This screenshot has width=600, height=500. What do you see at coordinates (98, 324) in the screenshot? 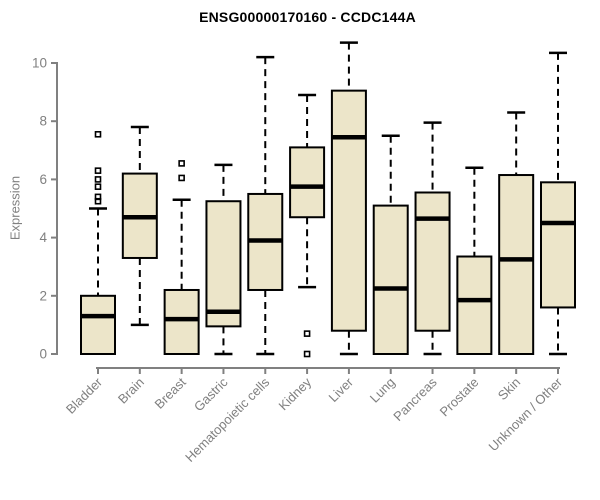
I see `box-Bladder` at bounding box center [98, 324].